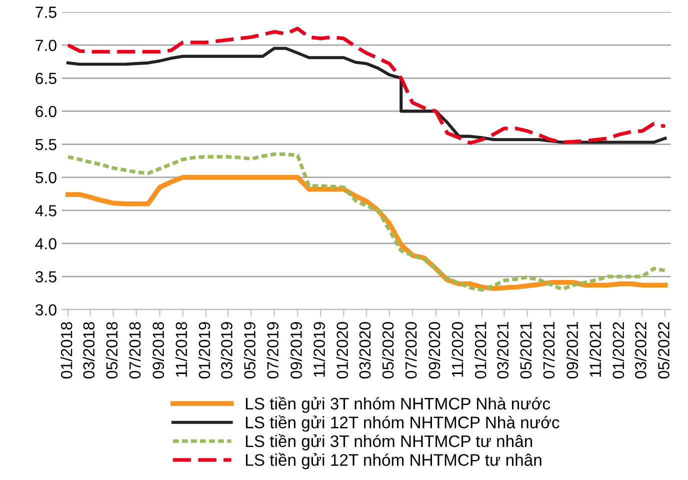 This screenshot has width=688, height=480. I want to click on x-tick-label: 05/2020, so click(388, 350).